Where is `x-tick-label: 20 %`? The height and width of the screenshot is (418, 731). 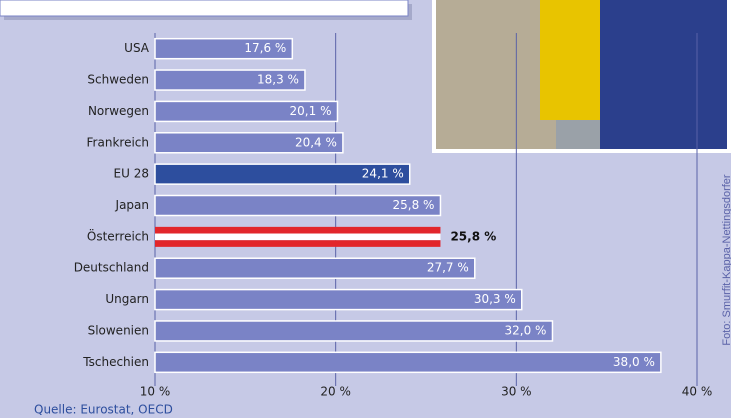 x-tick-label: 20 % is located at coordinates (335, 392).